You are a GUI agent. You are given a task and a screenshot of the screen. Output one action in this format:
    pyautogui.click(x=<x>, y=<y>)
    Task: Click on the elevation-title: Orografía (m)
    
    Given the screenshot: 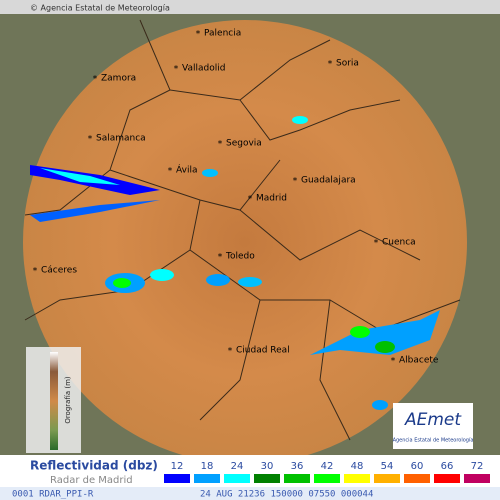 What is the action you would take?
    pyautogui.click(x=68, y=400)
    